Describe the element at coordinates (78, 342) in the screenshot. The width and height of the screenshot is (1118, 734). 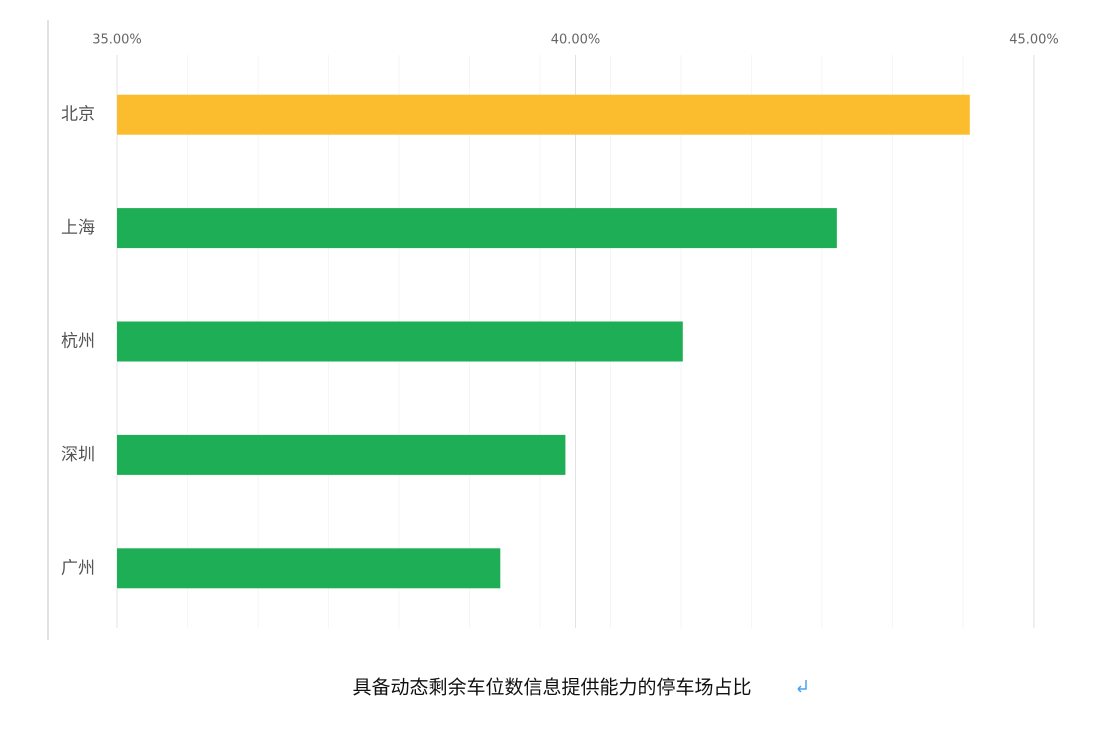
I see `y-tick-label: 杭州` at that location.